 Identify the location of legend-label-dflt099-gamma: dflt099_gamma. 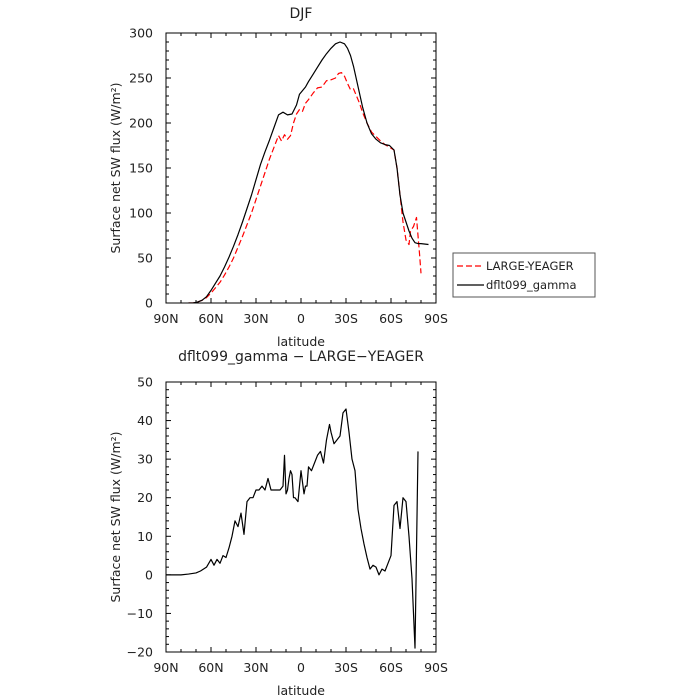
(531, 285).